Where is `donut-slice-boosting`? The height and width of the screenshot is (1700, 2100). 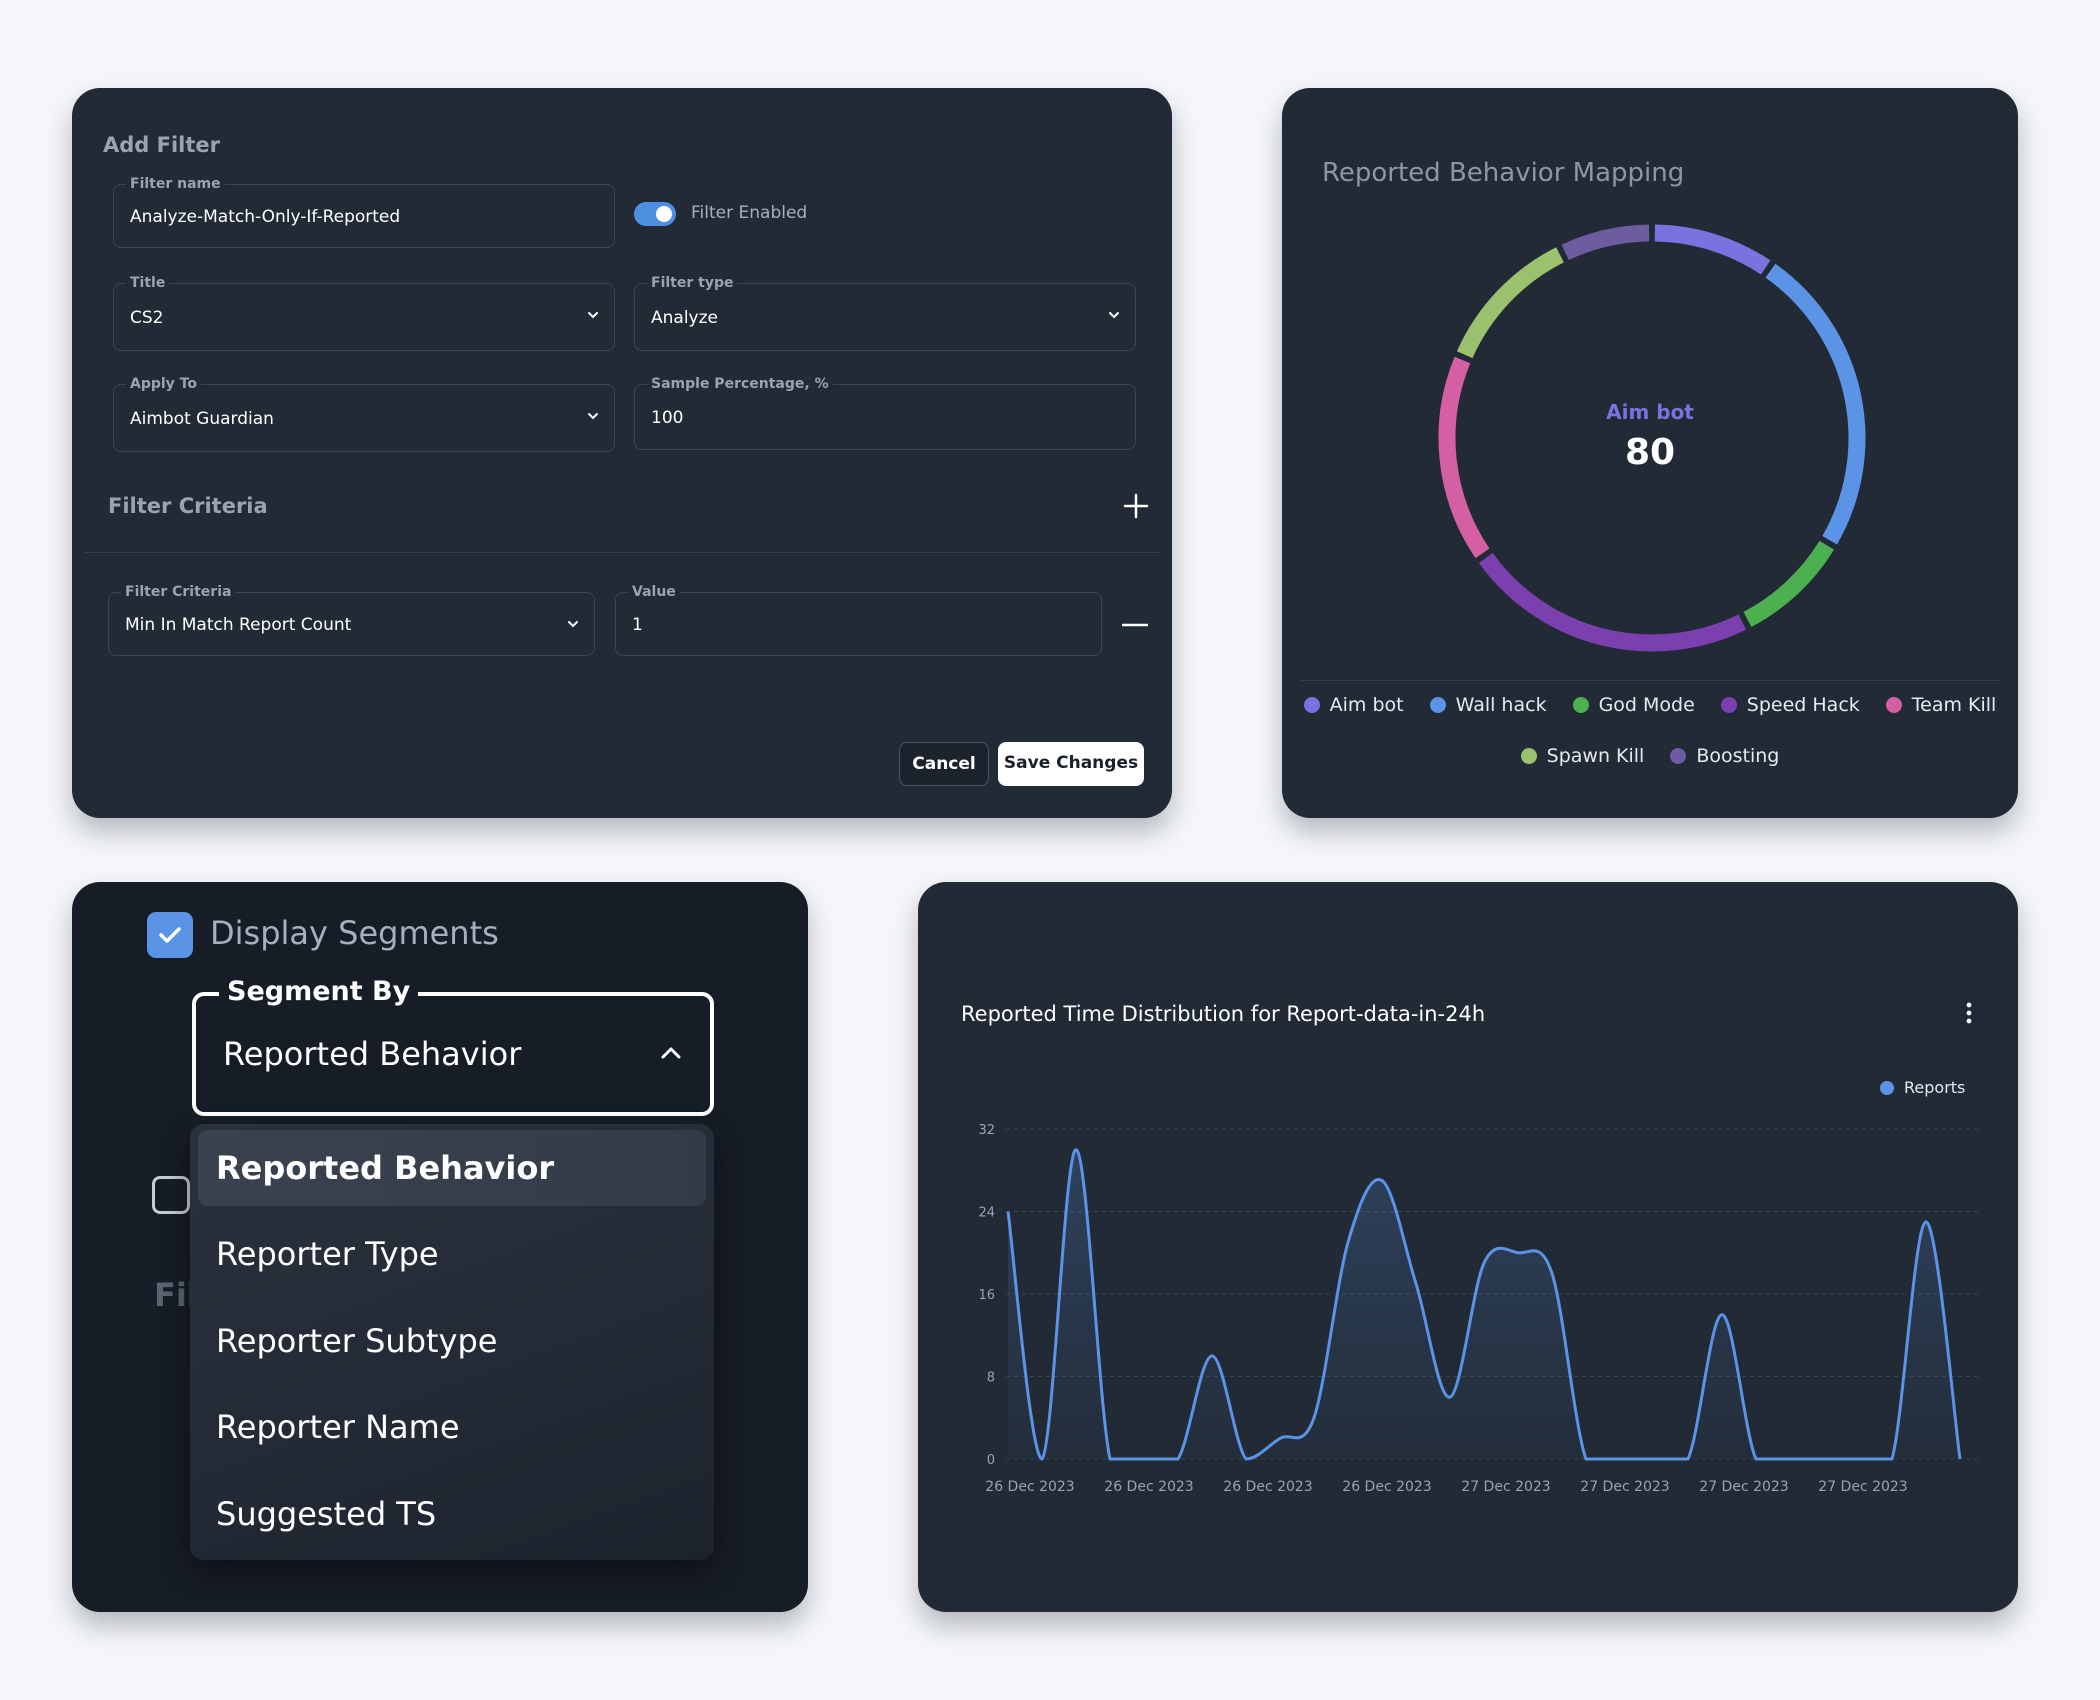
donut-slice-boosting is located at coordinates (1605, 242).